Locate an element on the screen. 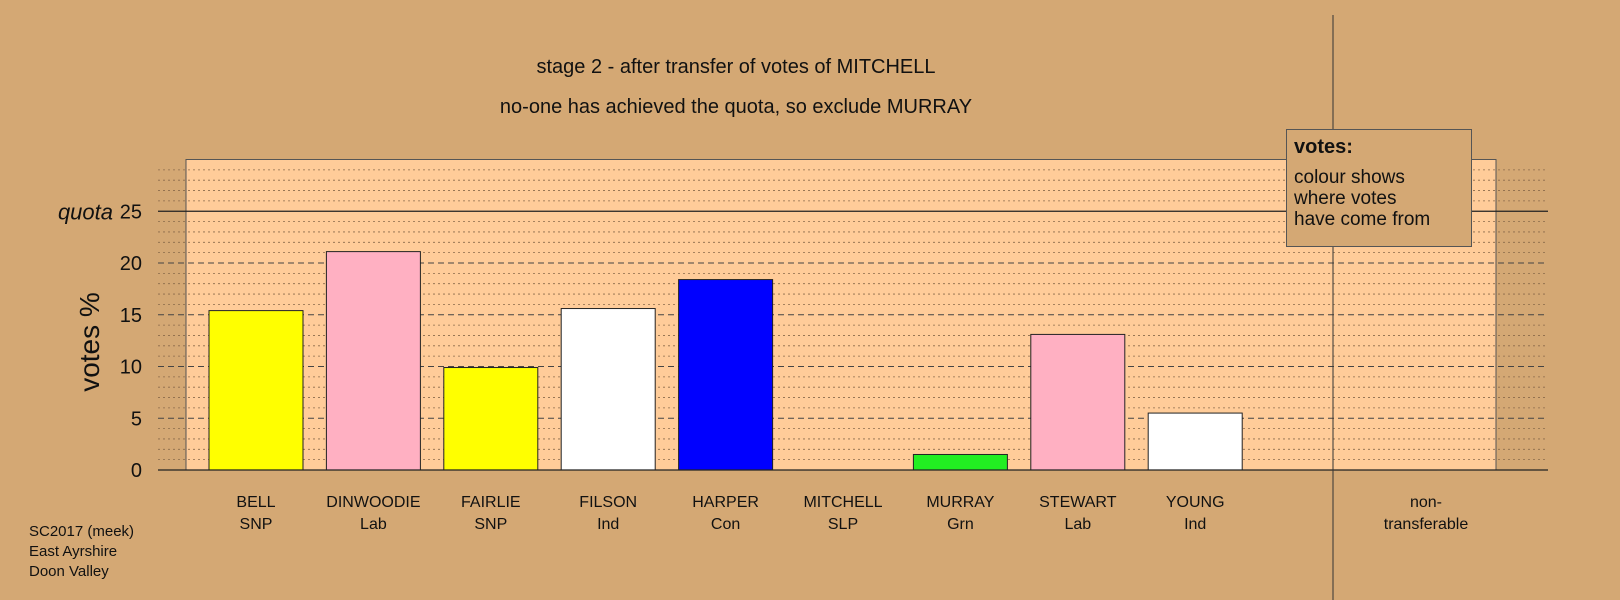 Image resolution: width=1620 pixels, height=600 pixels. bar-bell is located at coordinates (256, 390).